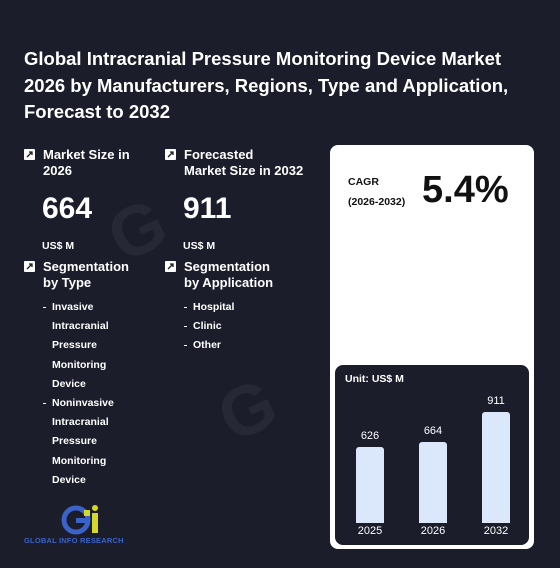 The image size is (560, 568). What do you see at coordinates (496, 467) in the screenshot?
I see `bar-2032` at bounding box center [496, 467].